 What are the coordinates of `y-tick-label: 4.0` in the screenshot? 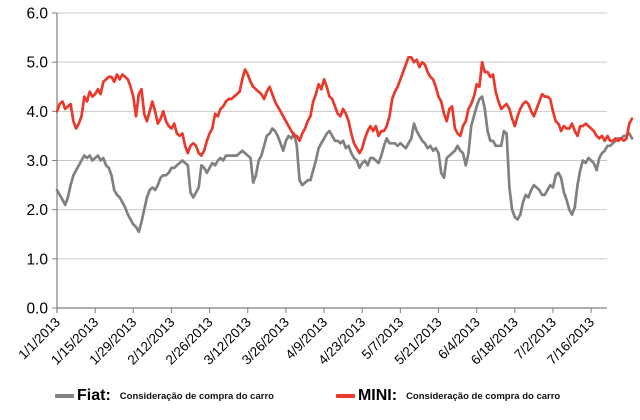 It's located at (37, 112).